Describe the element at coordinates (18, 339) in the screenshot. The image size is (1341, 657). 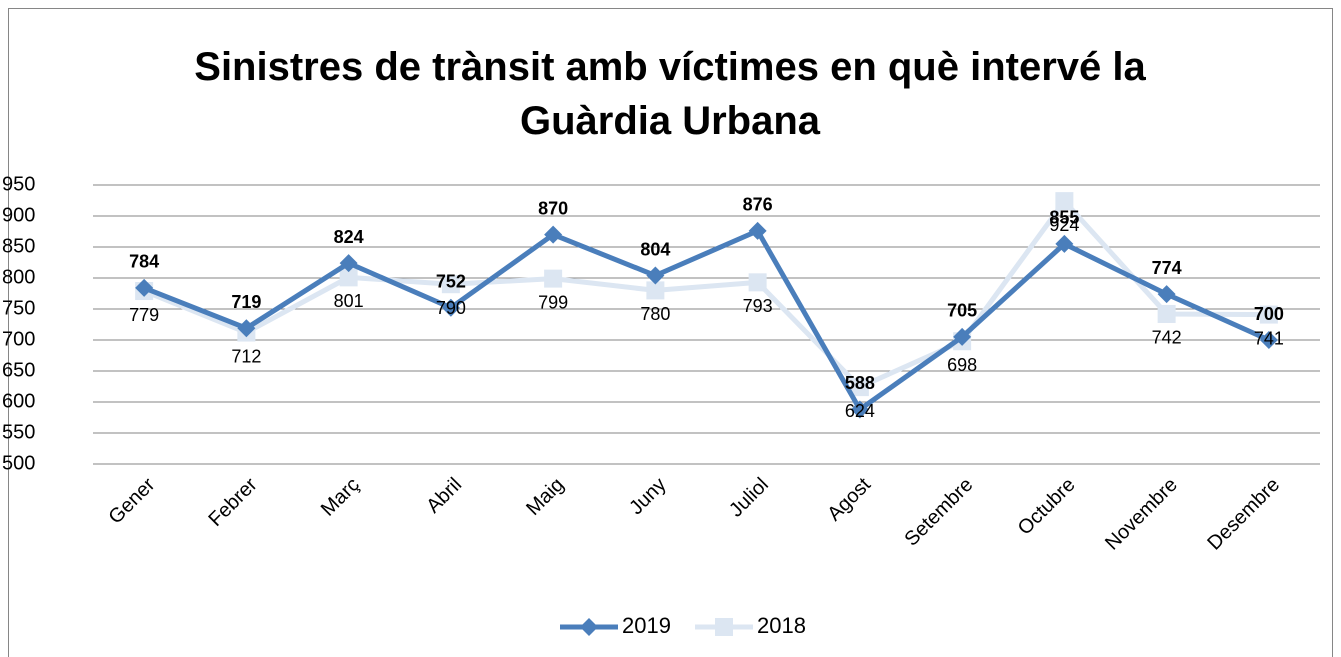
I see `y-tick-label: 700` at that location.